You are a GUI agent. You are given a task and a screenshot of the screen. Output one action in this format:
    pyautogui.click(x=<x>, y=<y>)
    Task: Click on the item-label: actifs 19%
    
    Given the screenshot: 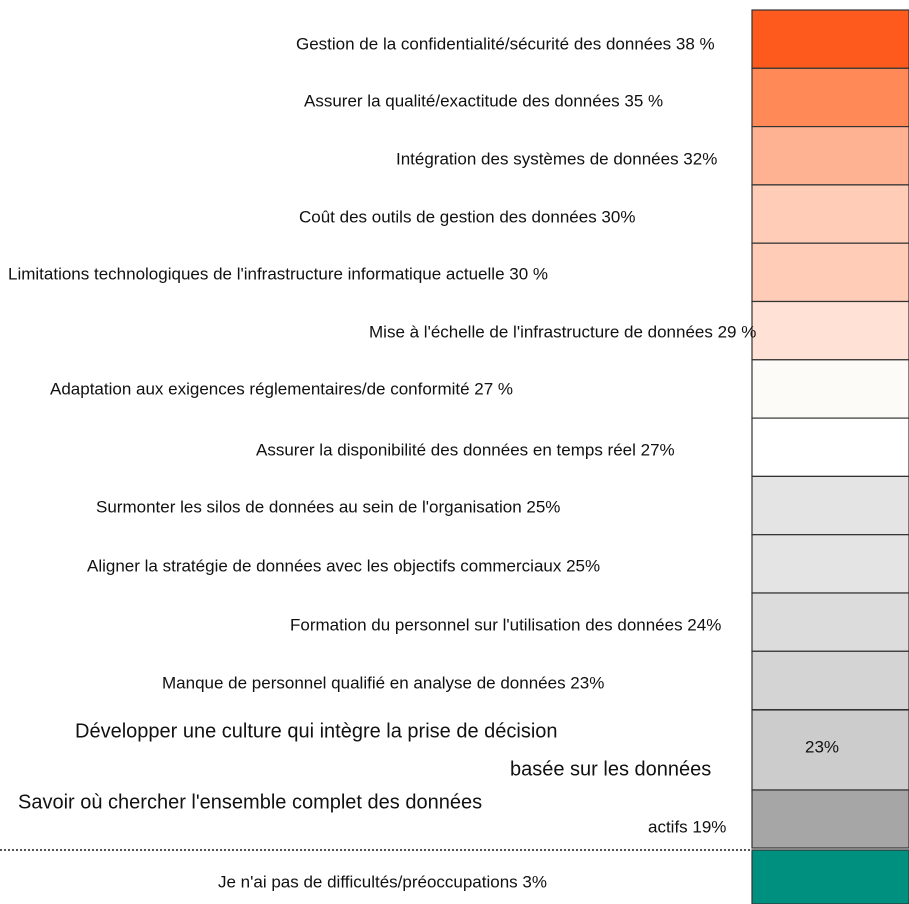 What is the action you would take?
    pyautogui.click(x=687, y=826)
    